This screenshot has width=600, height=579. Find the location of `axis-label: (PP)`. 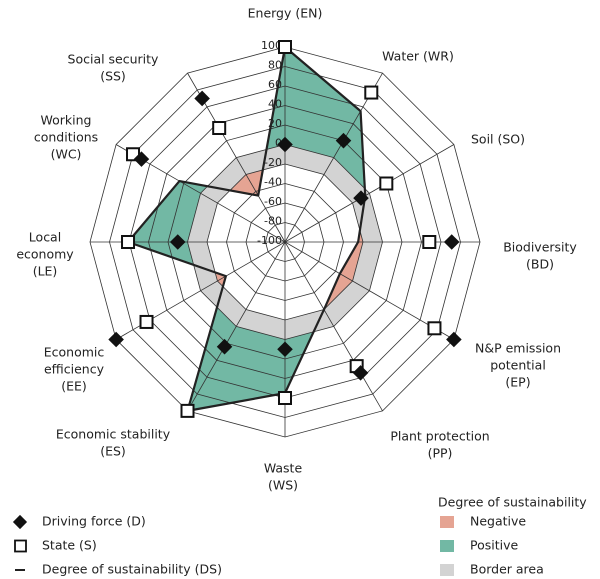

axis-label: (PP) is located at coordinates (440, 453).